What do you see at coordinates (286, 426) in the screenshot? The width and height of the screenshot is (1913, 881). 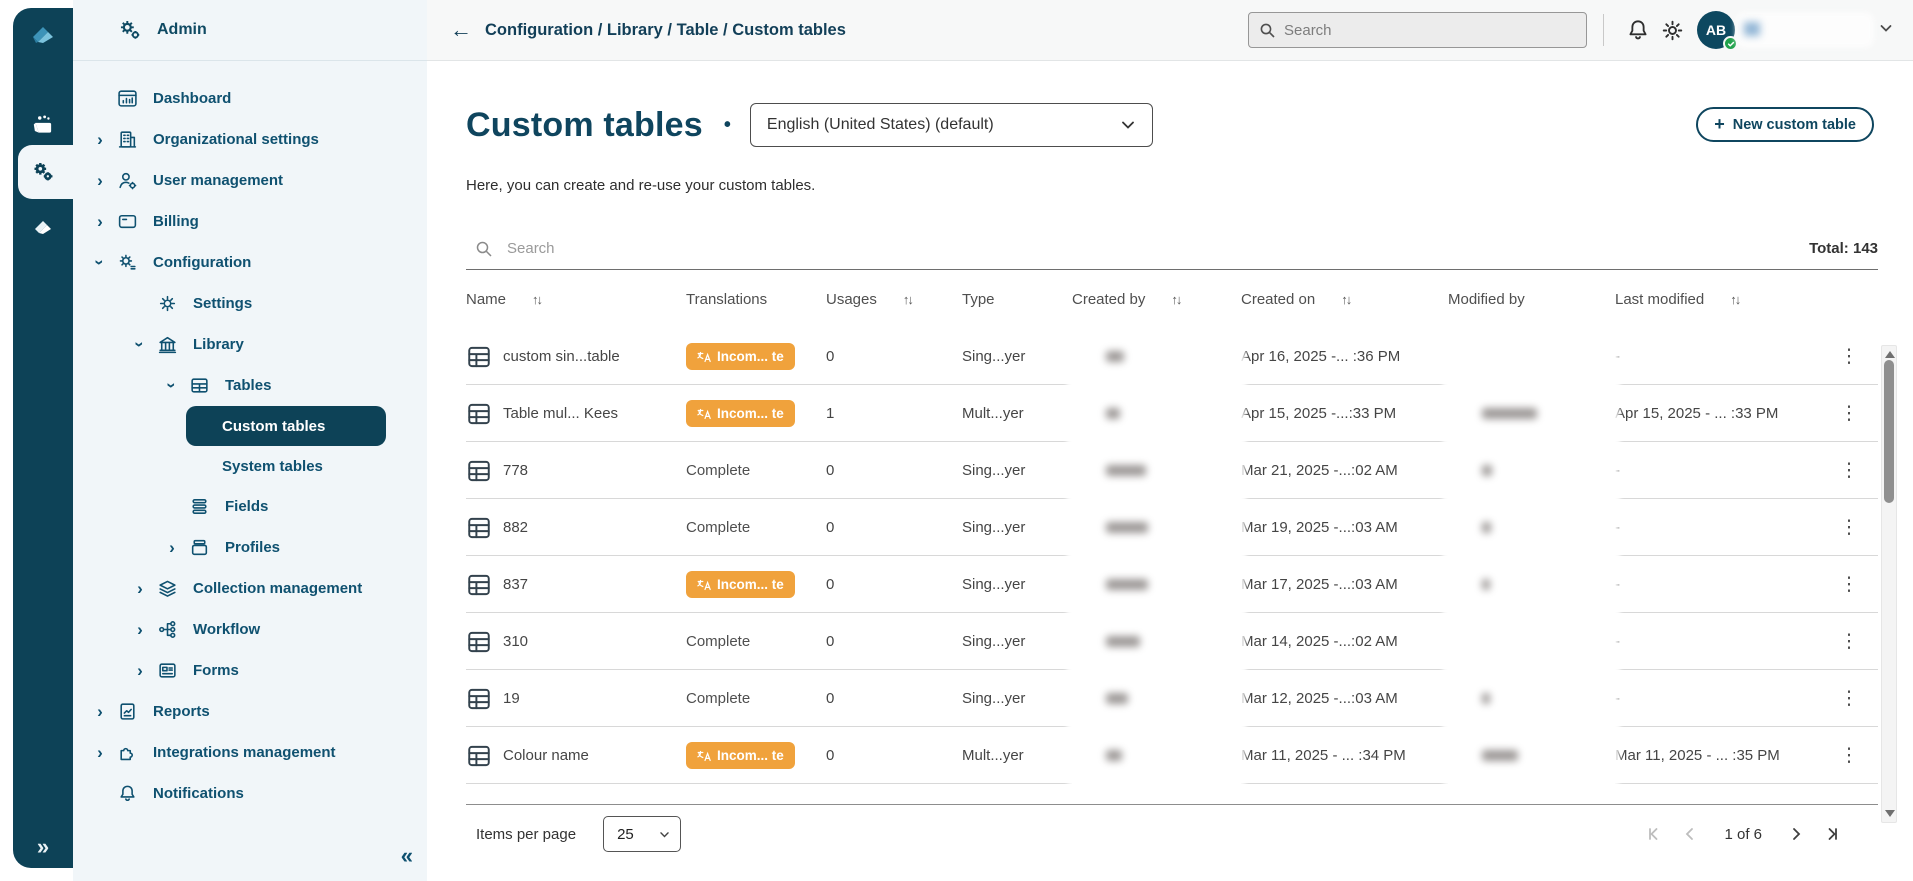 I see `sidebar-item-custom-tables: Custom tables` at bounding box center [286, 426].